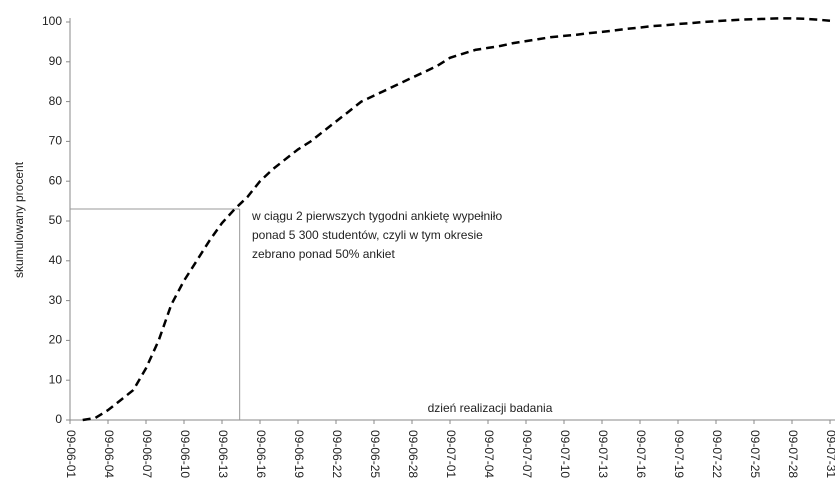 The height and width of the screenshot is (484, 835). Describe the element at coordinates (375, 454) in the screenshot. I see `x-tick-label: 09-06-25` at that location.